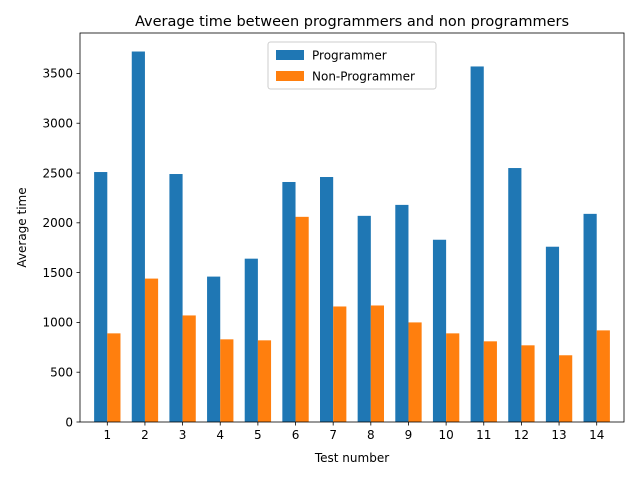 The image size is (640, 480). I want to click on y-axis-label: Average time, so click(22, 227).